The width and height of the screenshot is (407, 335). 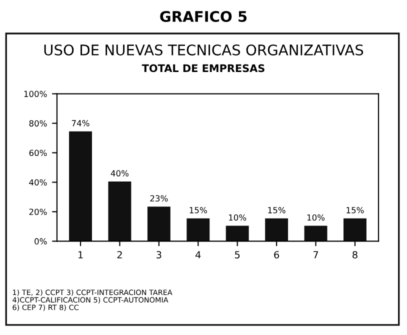 What do you see at coordinates (80, 254) in the screenshot?
I see `x-tick-label: 1` at bounding box center [80, 254].